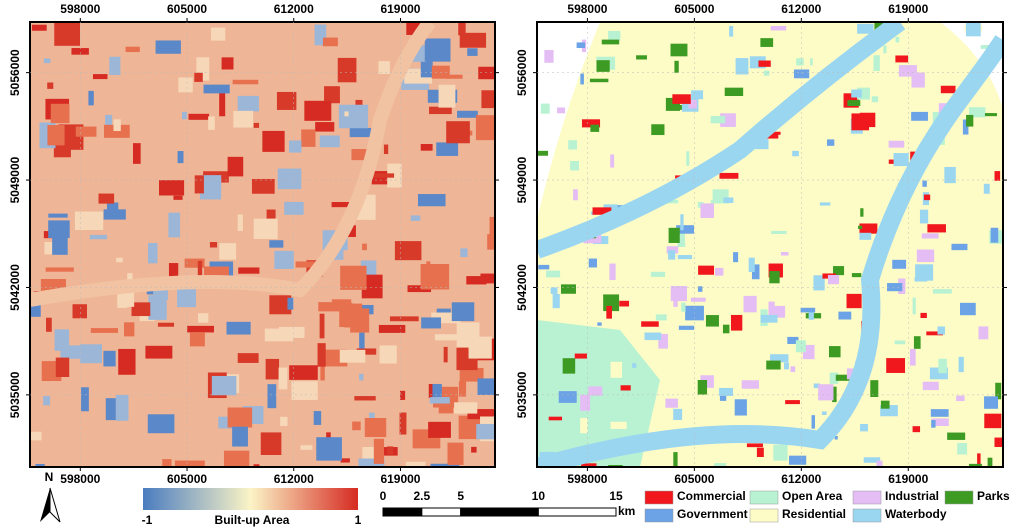 This screenshot has height=532, width=1024. Describe the element at coordinates (383, 496) in the screenshot. I see `scale-label: 0` at that location.